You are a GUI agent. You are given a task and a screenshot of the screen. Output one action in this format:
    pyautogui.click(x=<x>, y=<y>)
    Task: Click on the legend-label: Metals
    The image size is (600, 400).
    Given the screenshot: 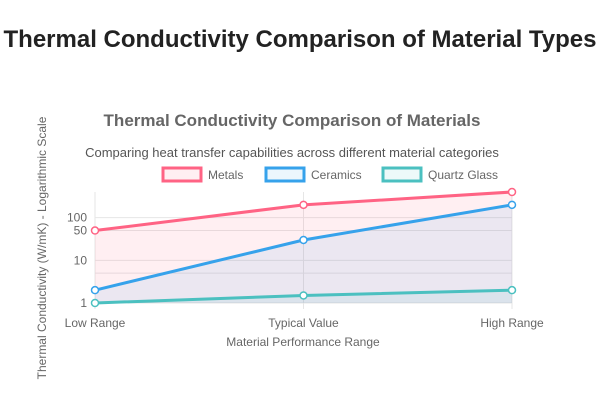 What is the action you would take?
    pyautogui.click(x=225, y=175)
    